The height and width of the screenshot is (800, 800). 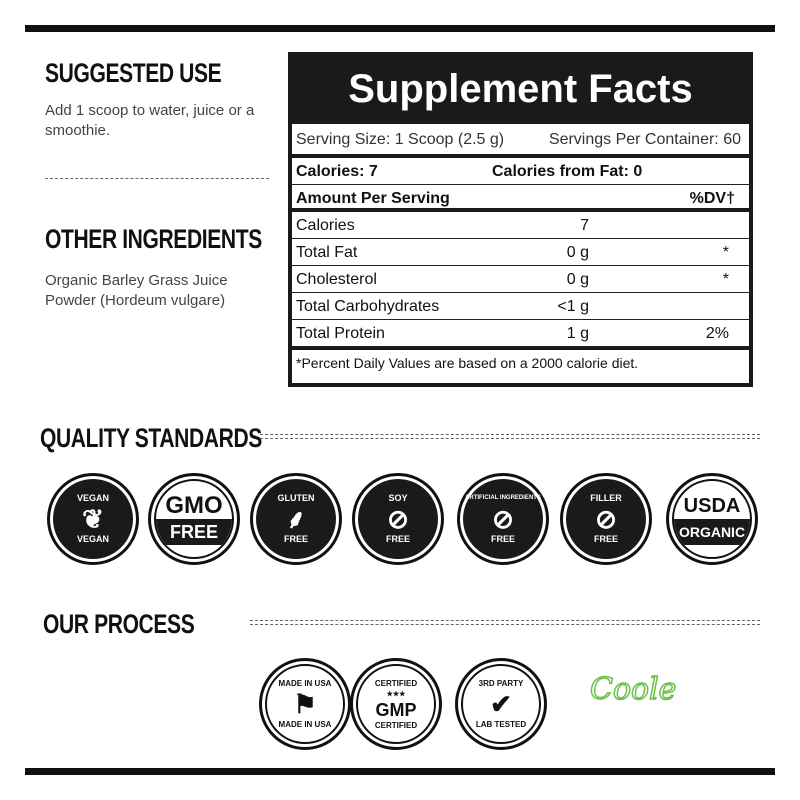 I want to click on stars-icon: ★★★, so click(x=396, y=694).